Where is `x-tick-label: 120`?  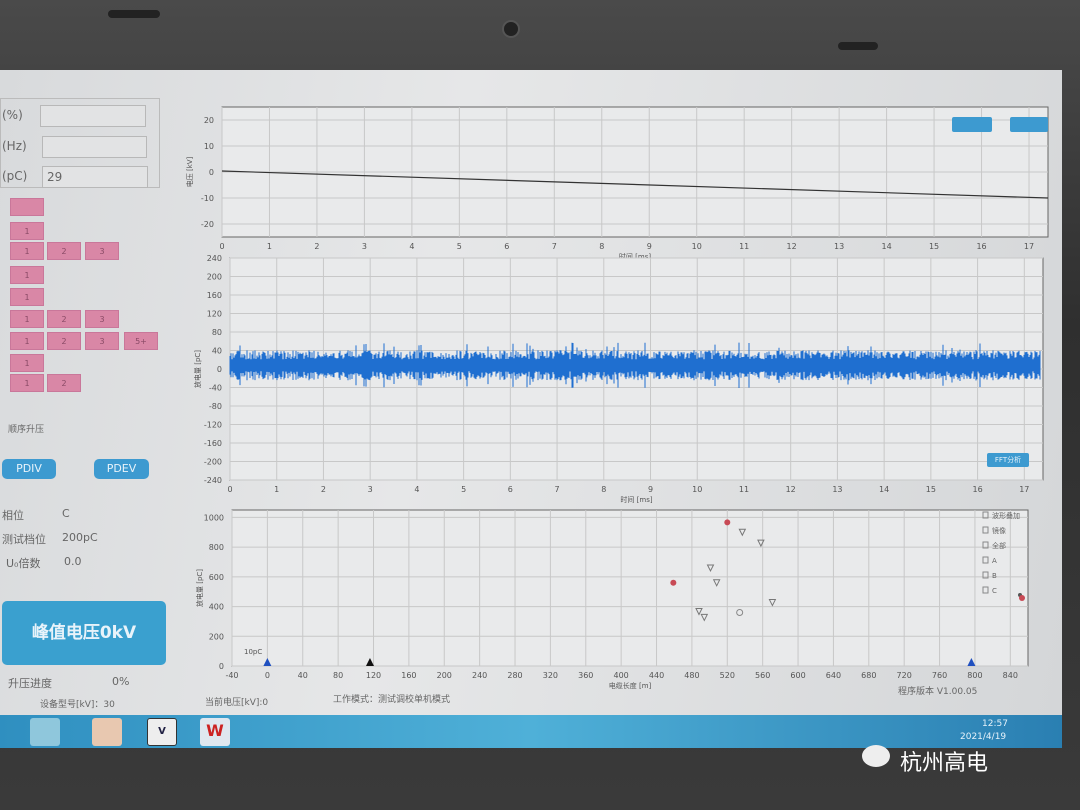
x-tick-label: 120 is located at coordinates (373, 675).